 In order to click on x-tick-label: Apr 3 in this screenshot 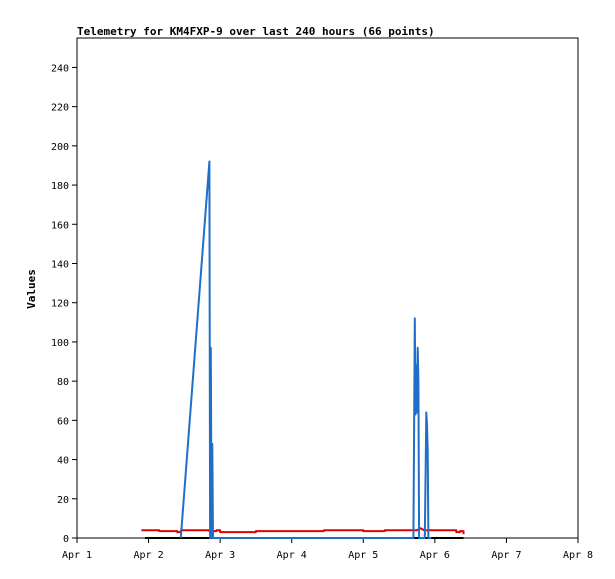, I will do `click(220, 555)`.